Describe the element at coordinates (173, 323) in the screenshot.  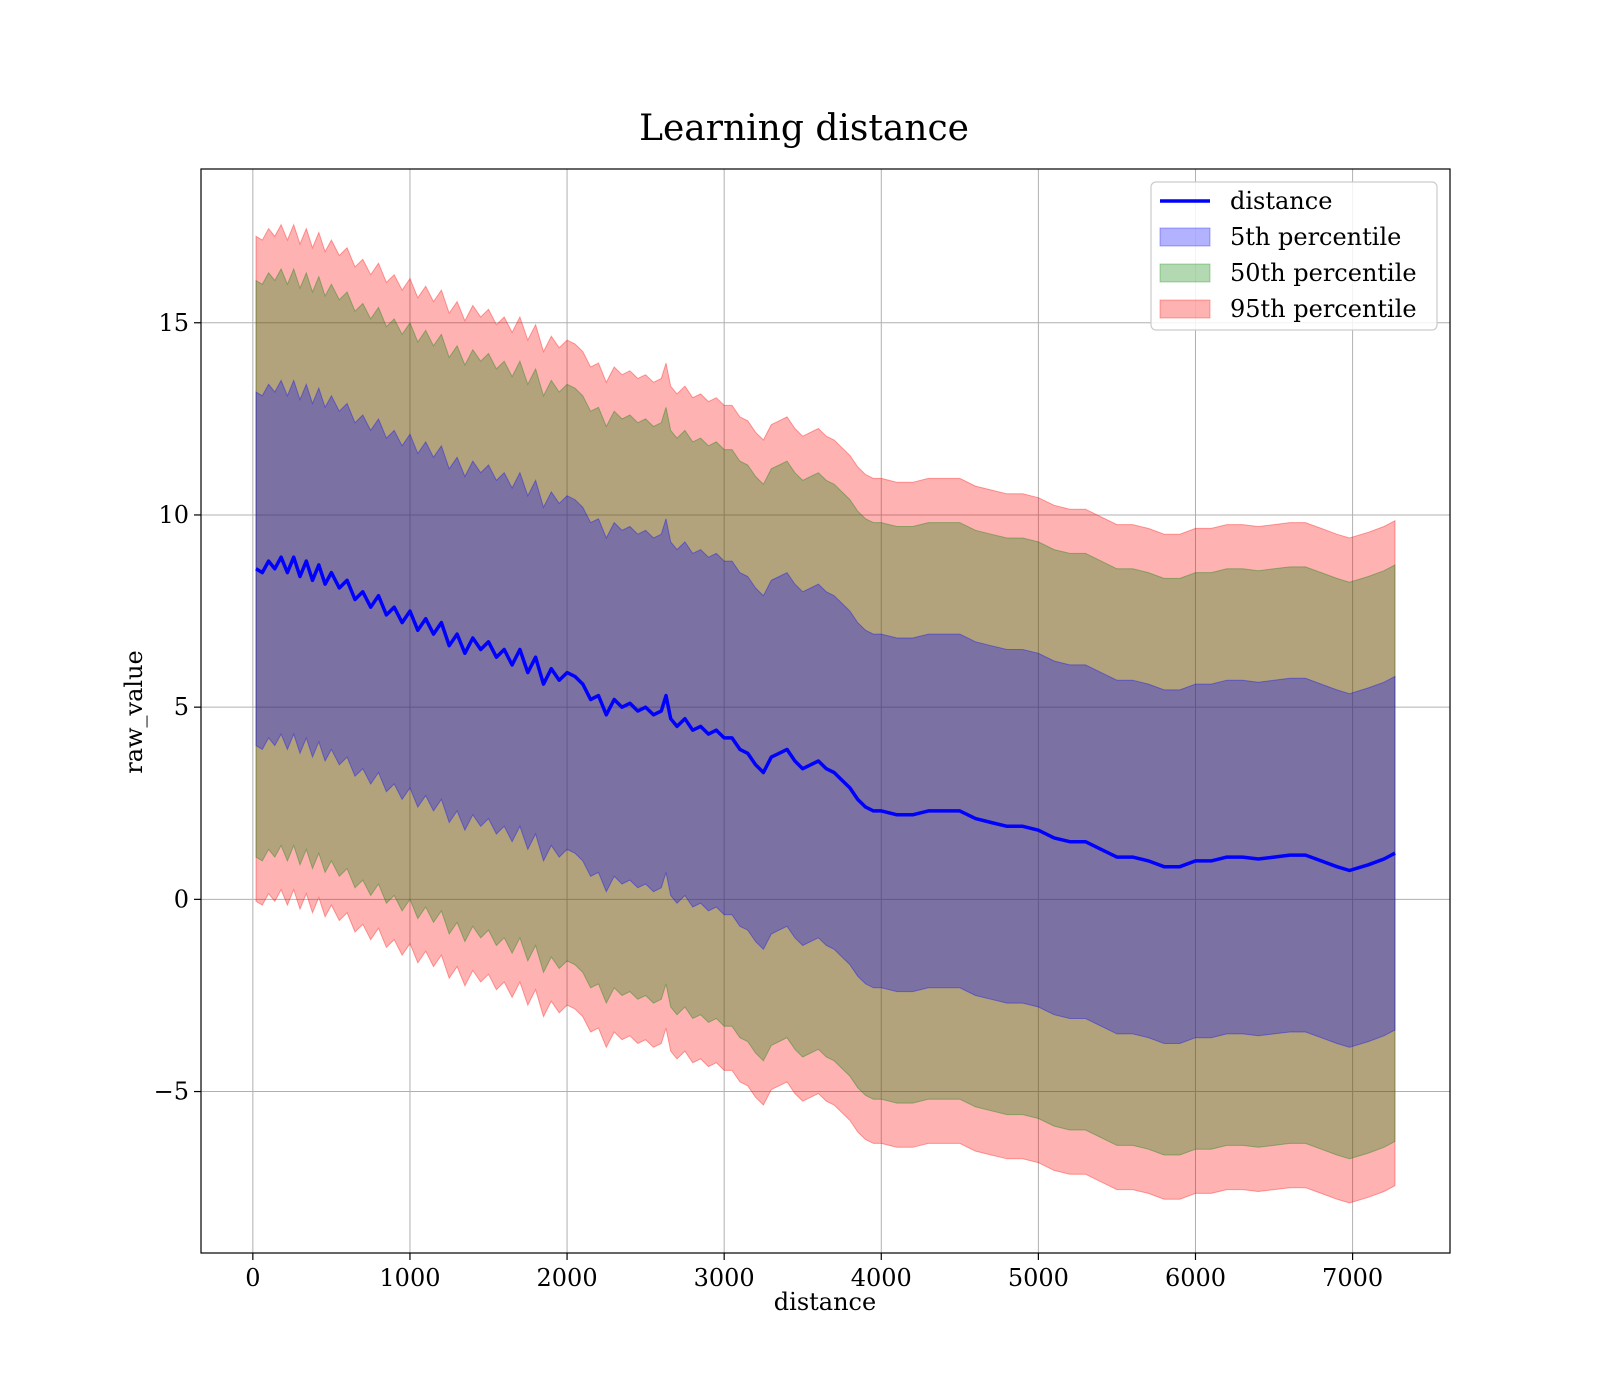
I see `y-tick-label: 15` at that location.